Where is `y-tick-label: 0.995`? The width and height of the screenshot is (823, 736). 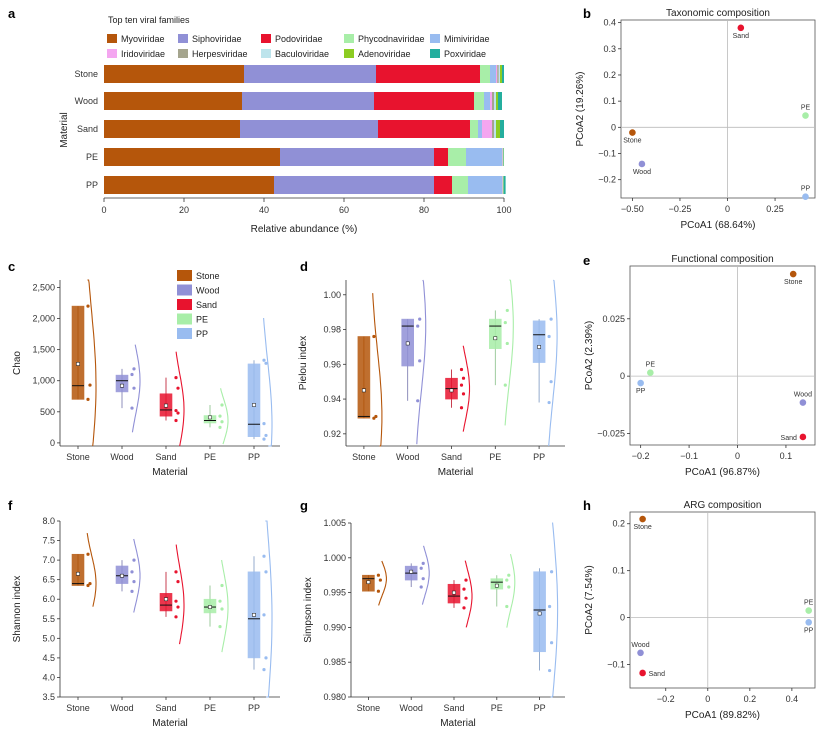 y-tick-label: 0.995 is located at coordinates (334, 593).